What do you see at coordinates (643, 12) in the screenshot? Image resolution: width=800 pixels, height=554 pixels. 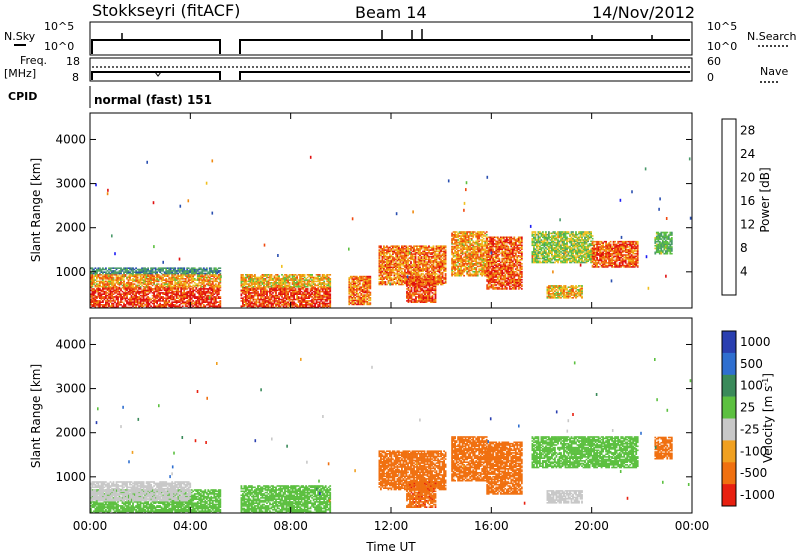 I see `date-title: 14/Nov/2012` at bounding box center [643, 12].